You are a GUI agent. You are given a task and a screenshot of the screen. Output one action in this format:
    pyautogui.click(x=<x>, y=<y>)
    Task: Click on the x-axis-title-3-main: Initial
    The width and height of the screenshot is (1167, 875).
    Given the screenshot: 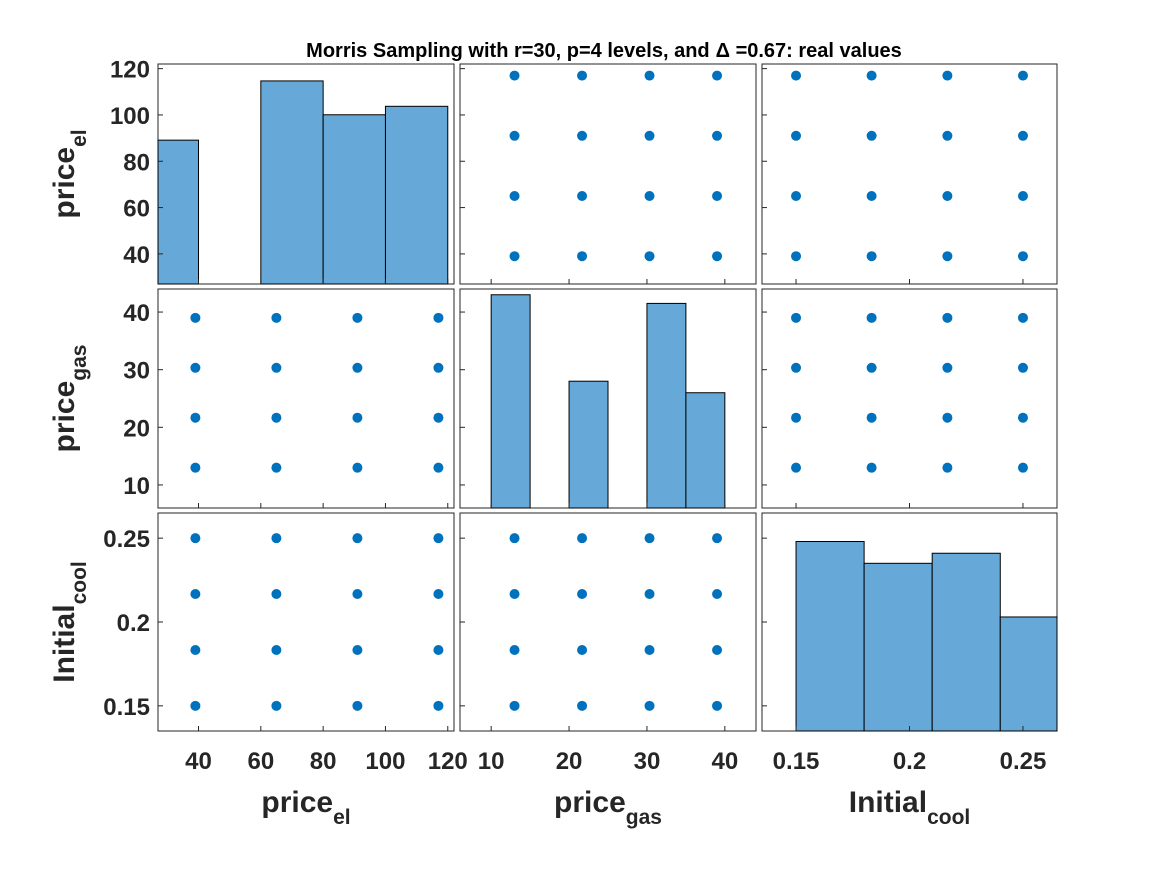 What is the action you would take?
    pyautogui.click(x=888, y=802)
    